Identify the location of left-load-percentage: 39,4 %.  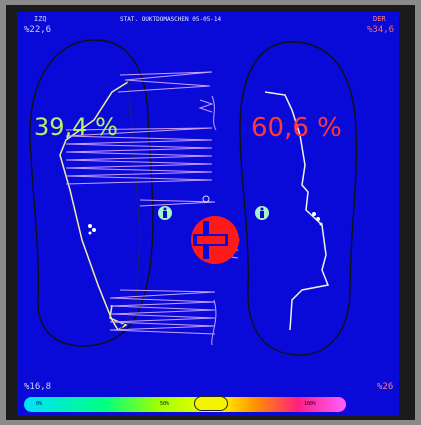
(76, 127).